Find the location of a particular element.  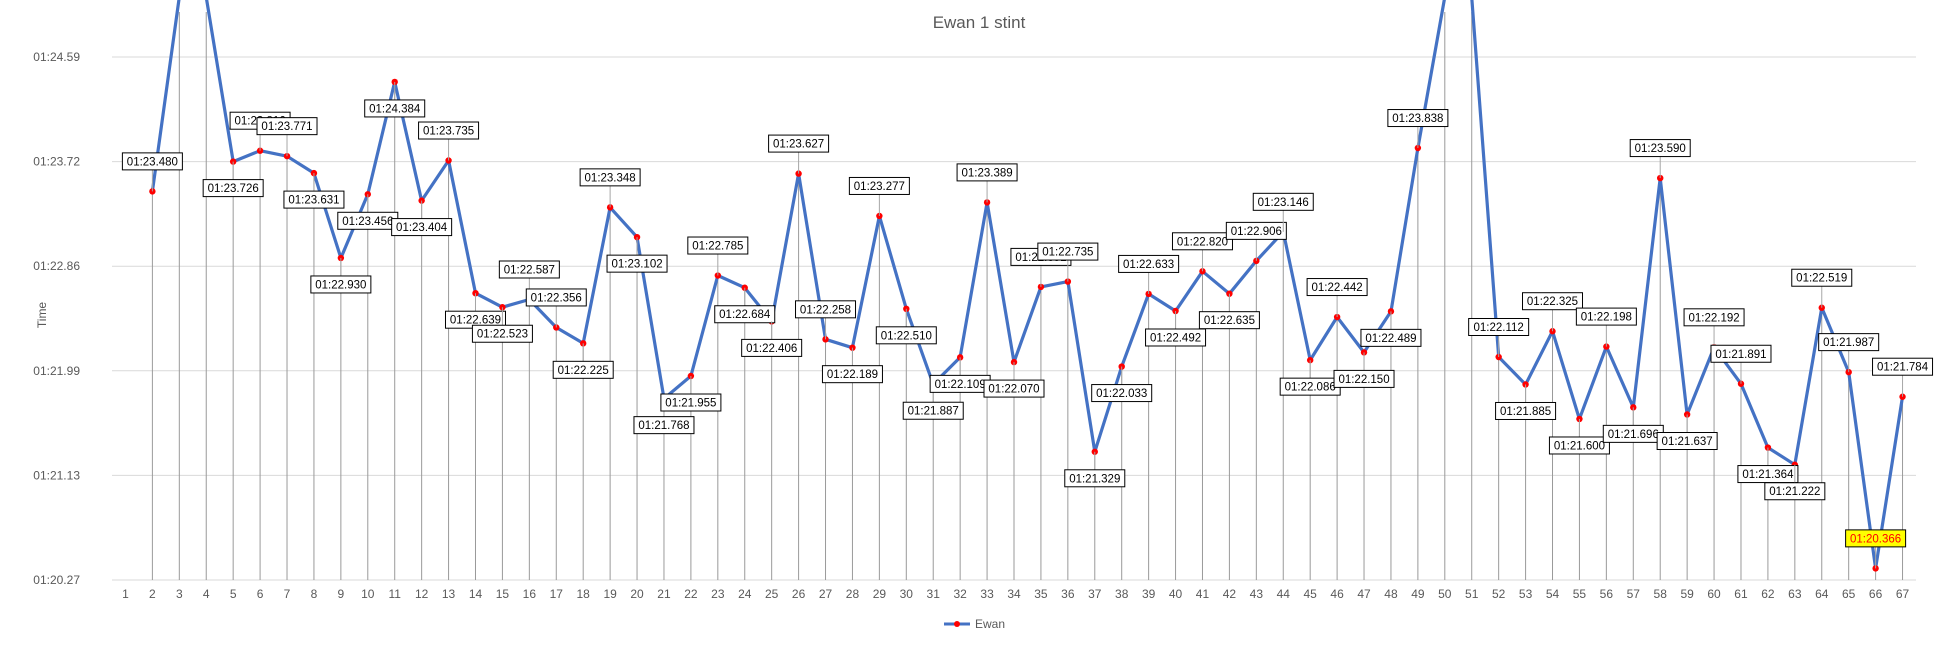

x-tick-label: 48 is located at coordinates (1391, 594).